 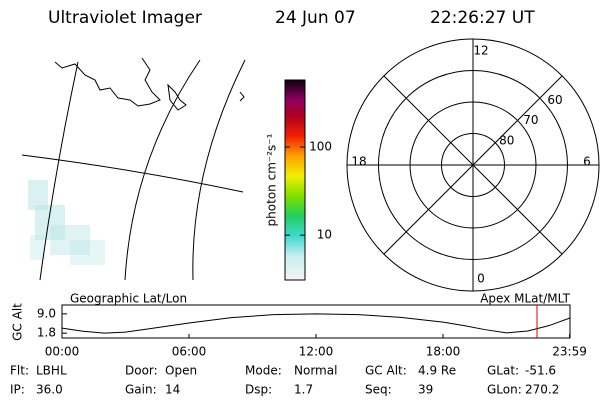 What do you see at coordinates (181, 371) in the screenshot?
I see `field-value: Open` at bounding box center [181, 371].